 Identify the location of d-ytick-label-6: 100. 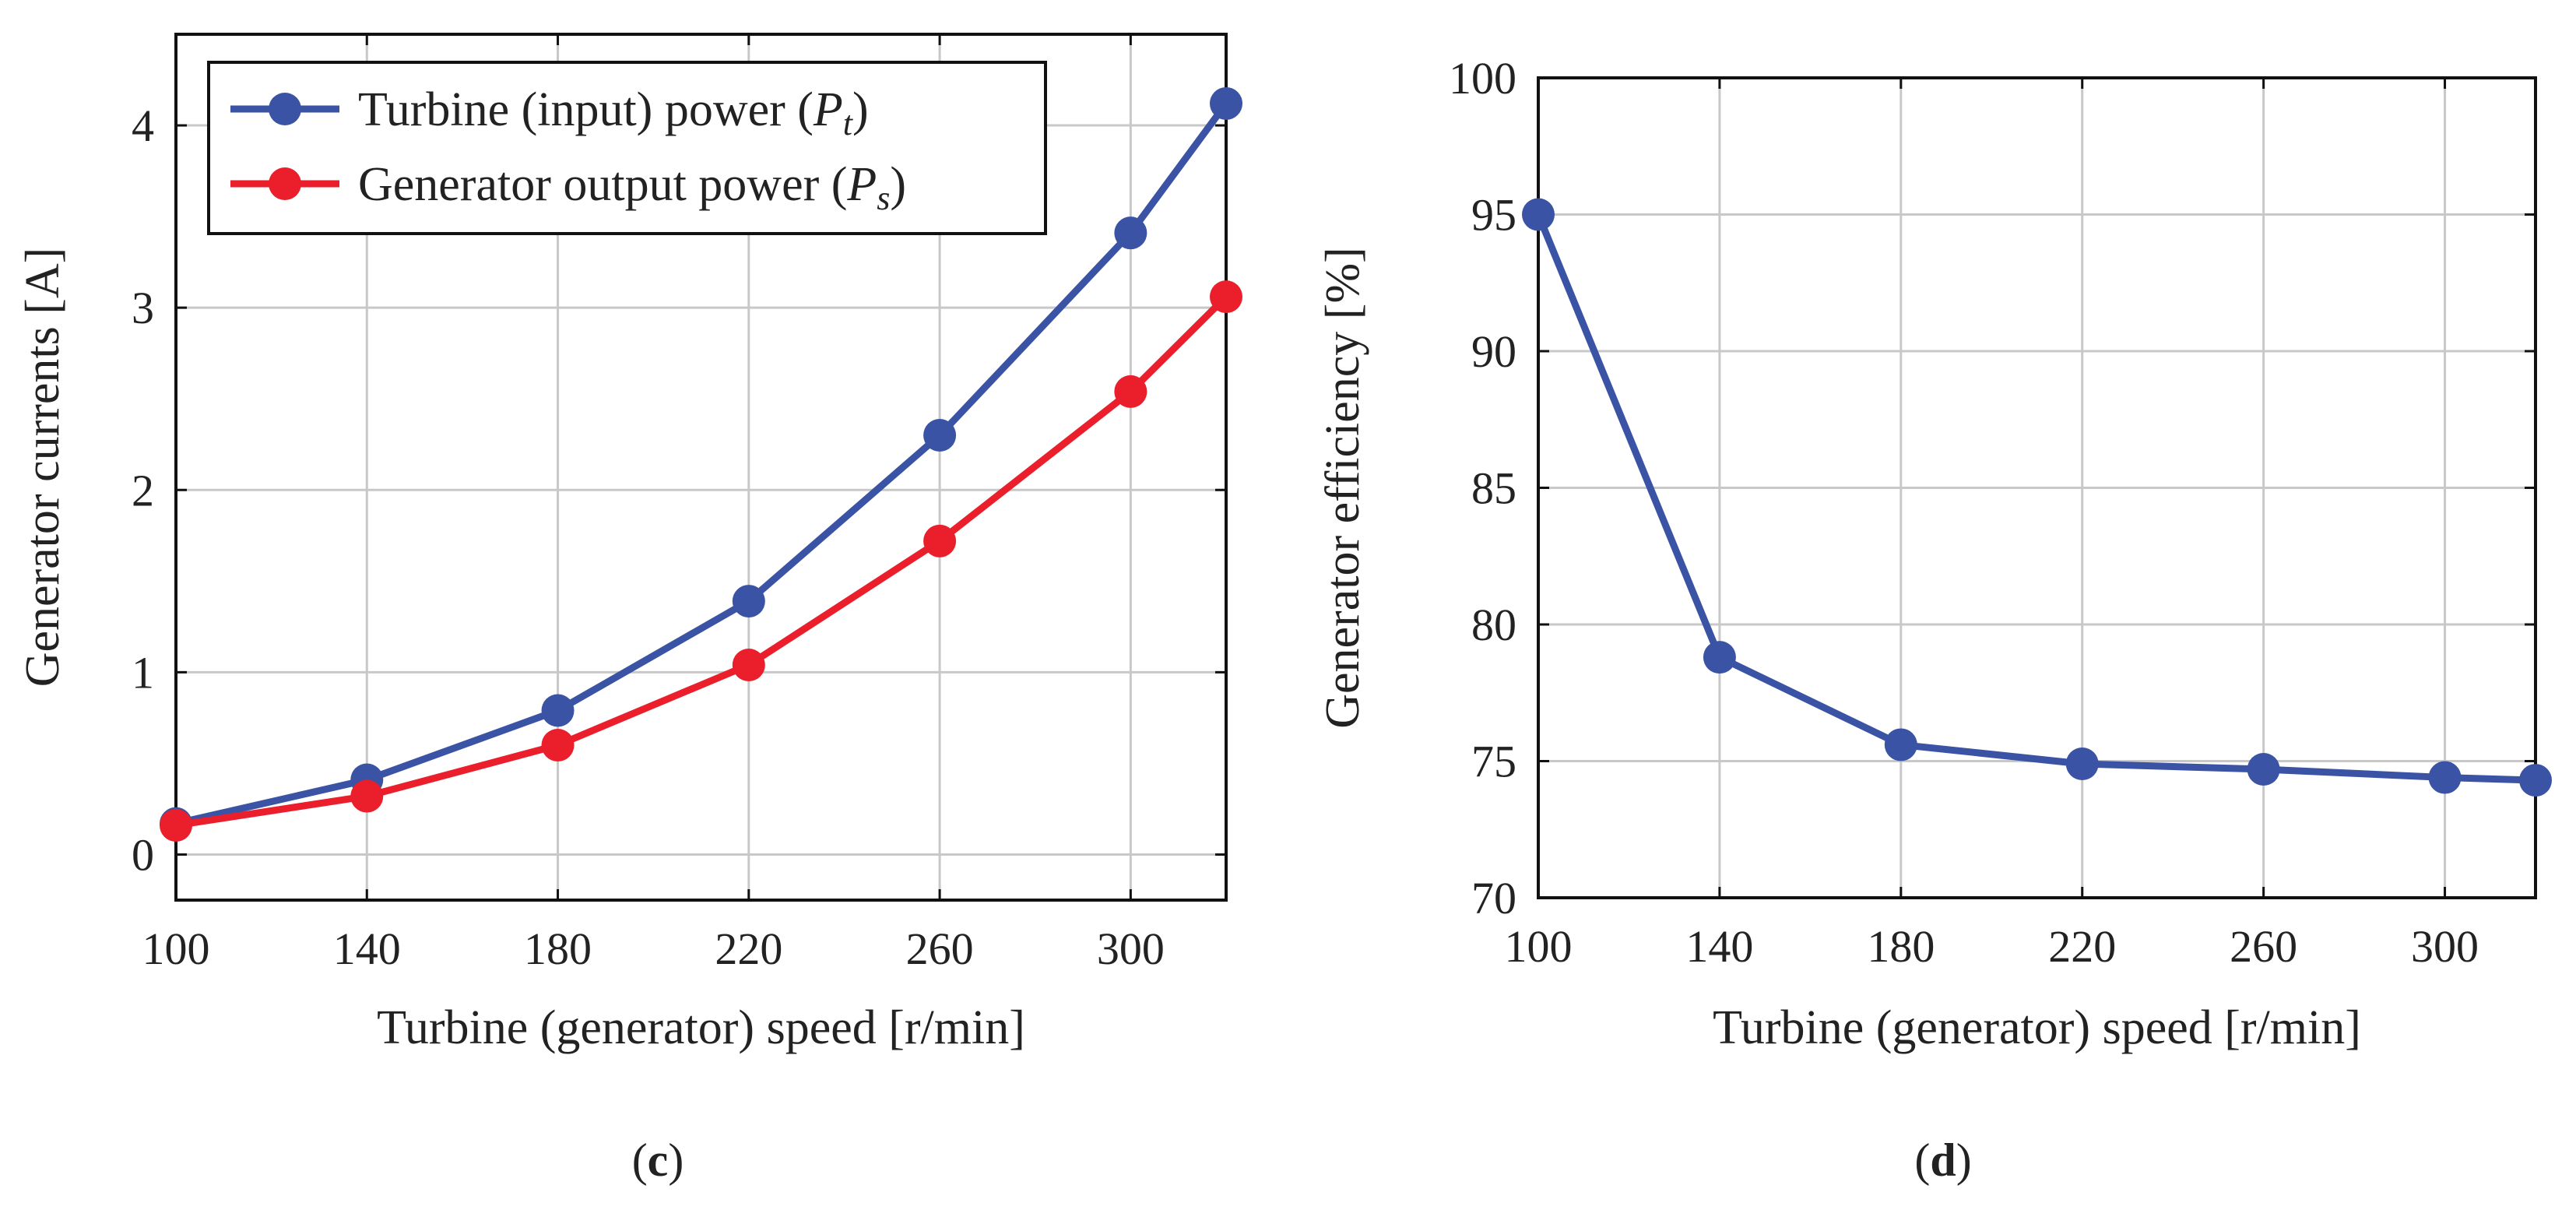
(1483, 78).